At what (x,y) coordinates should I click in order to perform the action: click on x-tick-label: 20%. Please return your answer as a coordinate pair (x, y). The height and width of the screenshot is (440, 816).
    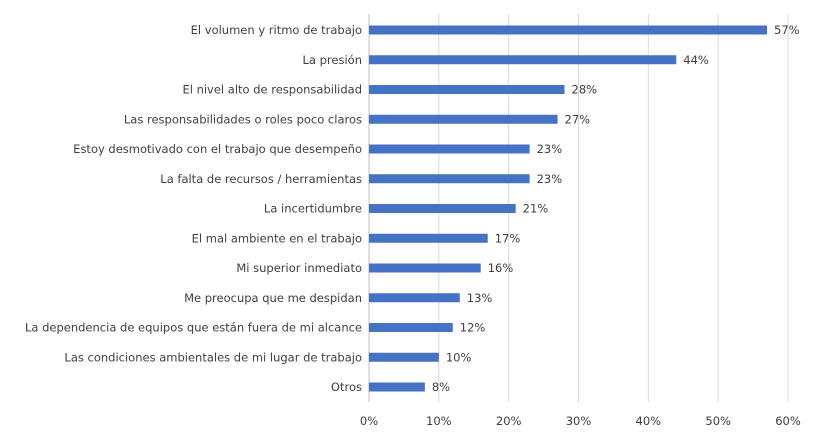
    Looking at the image, I should click on (509, 421).